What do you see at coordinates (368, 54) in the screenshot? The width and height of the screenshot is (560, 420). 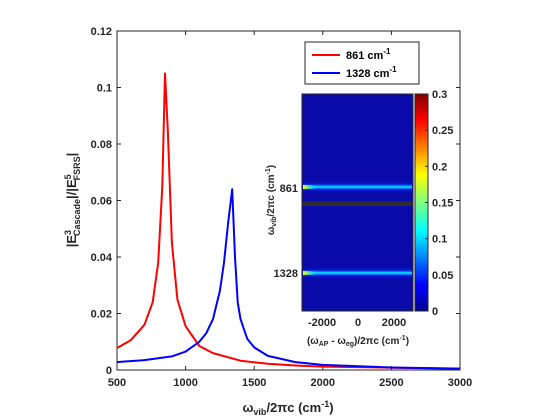 I see `legend-label-861: 861 cm-1` at bounding box center [368, 54].